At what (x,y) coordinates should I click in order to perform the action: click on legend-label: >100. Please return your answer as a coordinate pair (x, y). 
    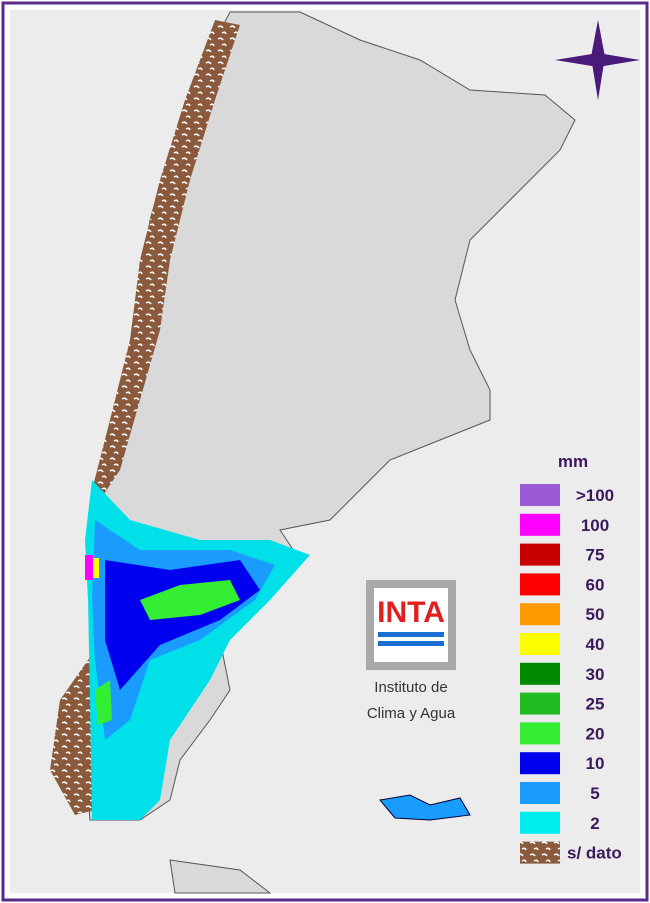
    Looking at the image, I should click on (595, 495).